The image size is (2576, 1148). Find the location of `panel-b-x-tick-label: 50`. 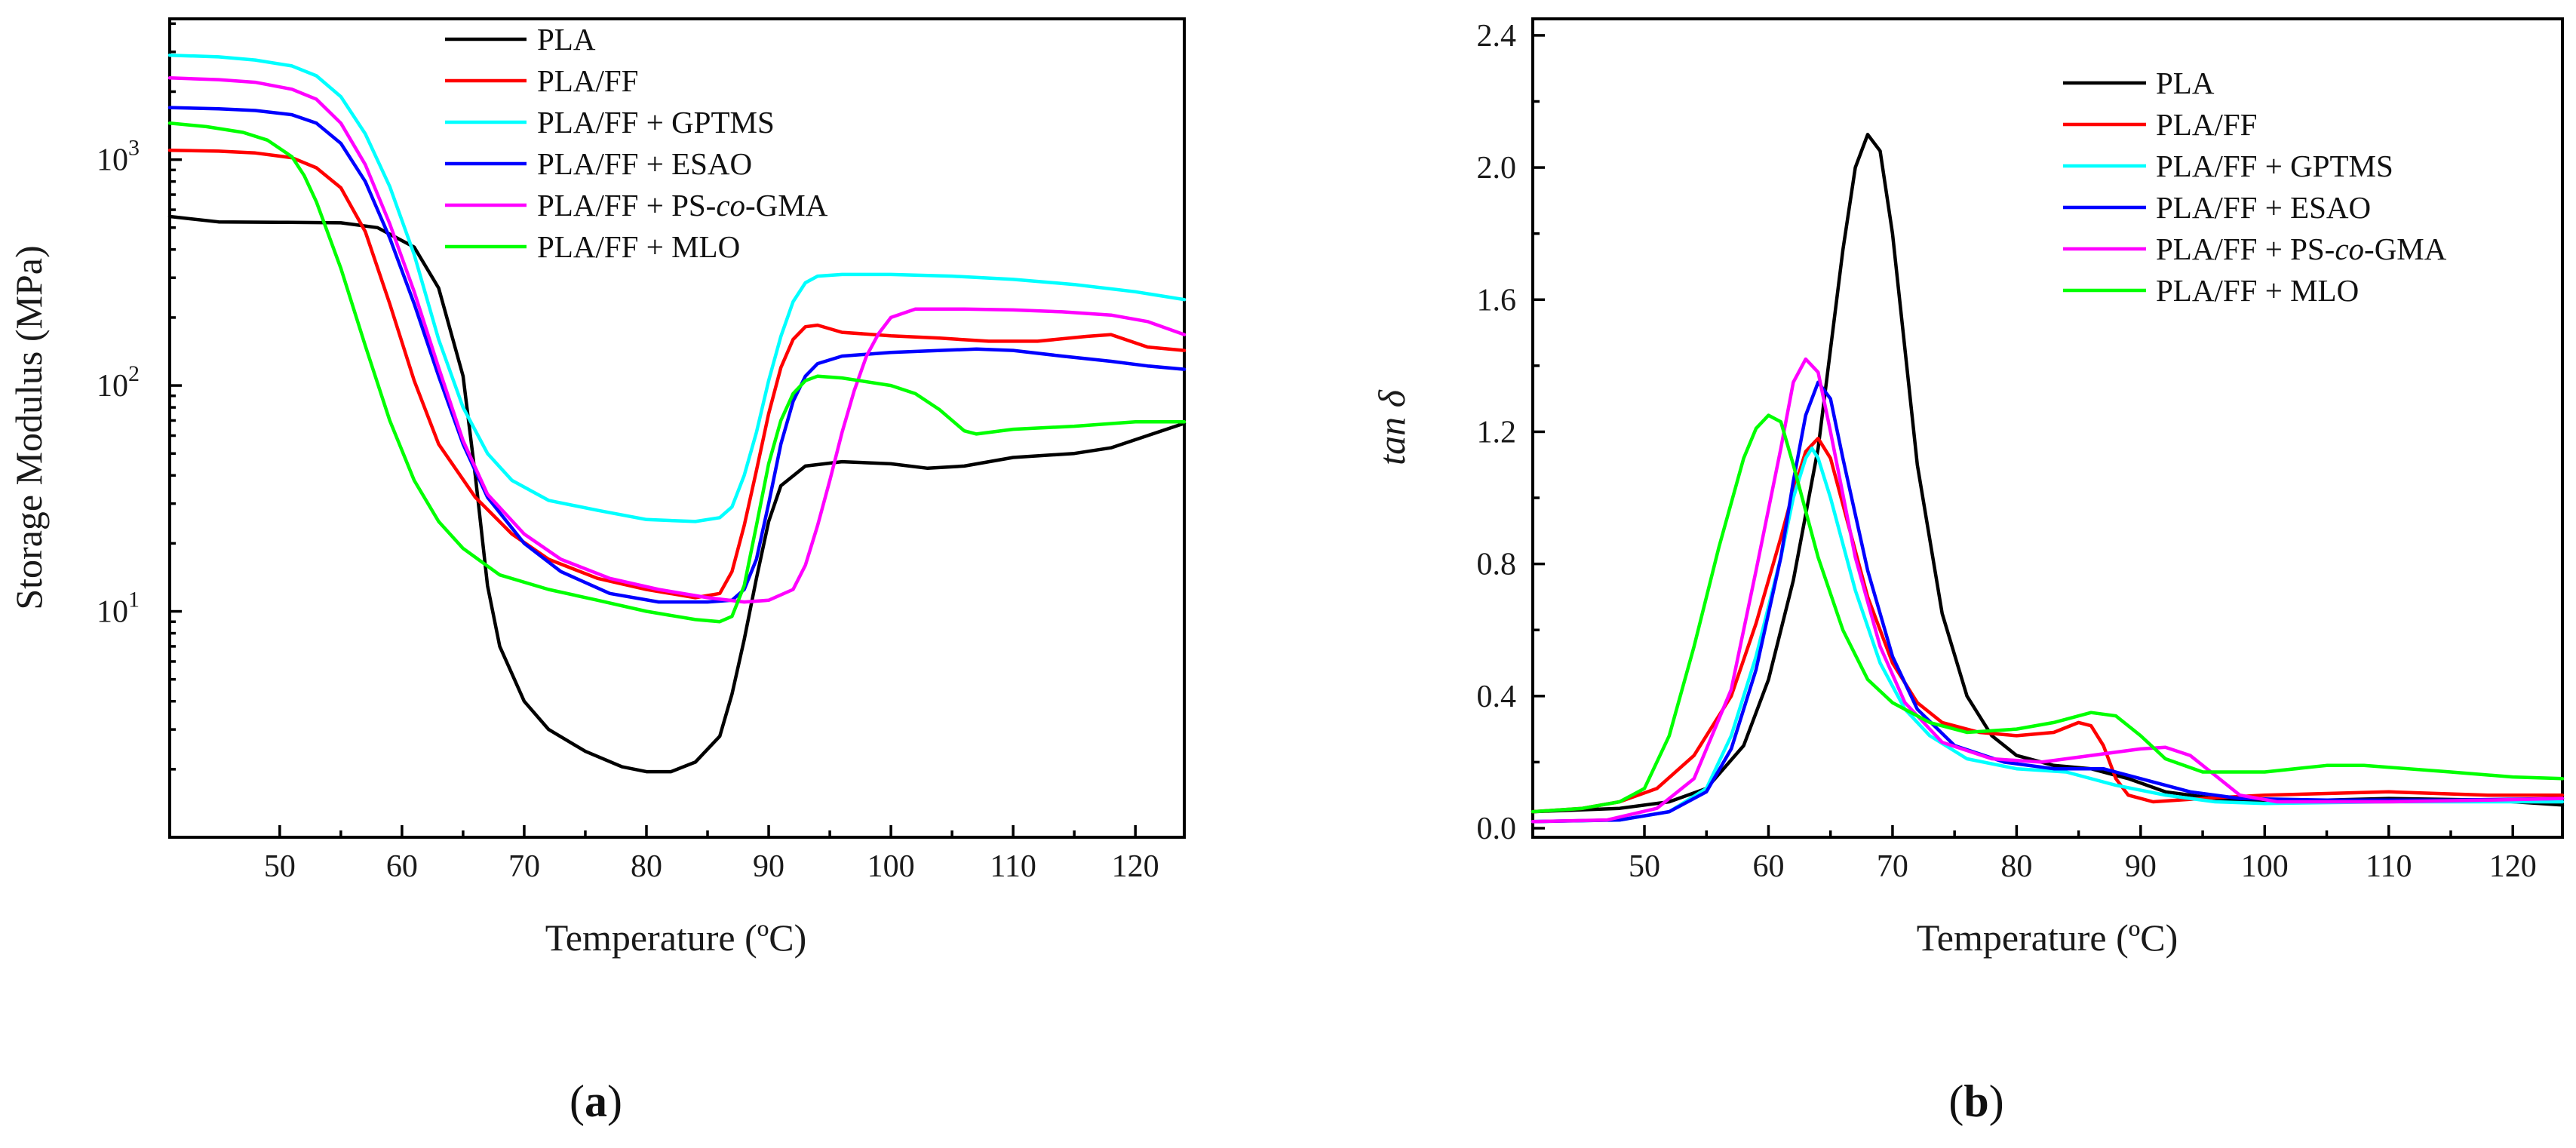

panel-b-x-tick-label: 50 is located at coordinates (1644, 867).